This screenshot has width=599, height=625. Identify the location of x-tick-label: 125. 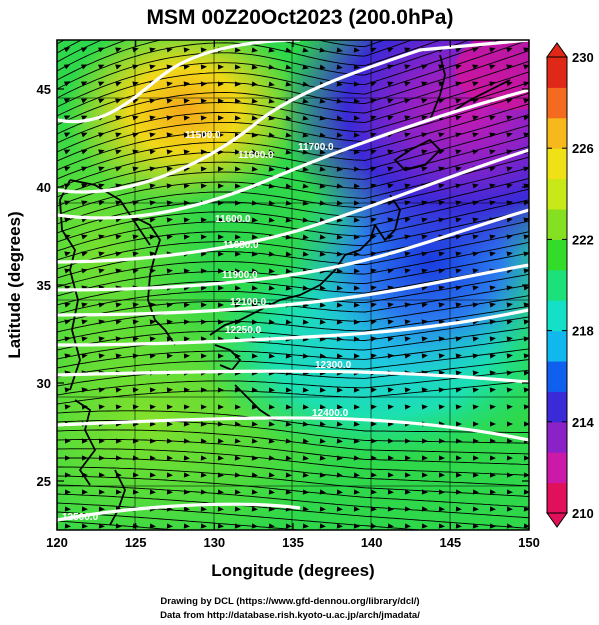
(136, 542).